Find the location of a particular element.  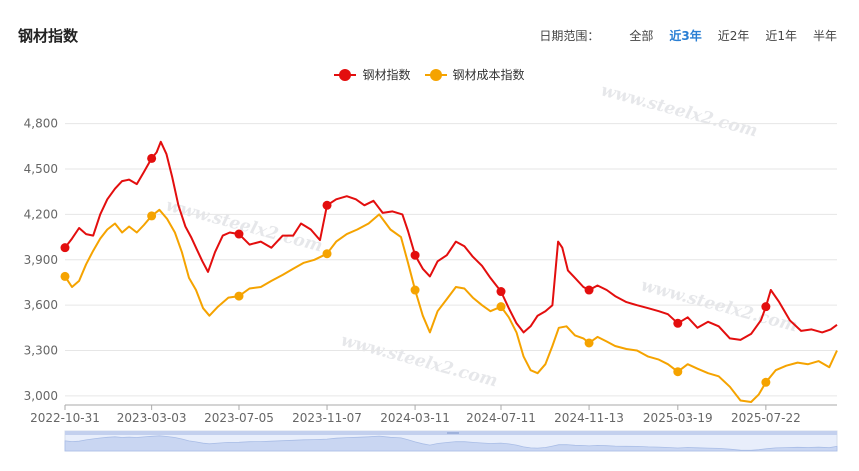

legend-label-steel-index: 钢材指数 is located at coordinates (386, 75).